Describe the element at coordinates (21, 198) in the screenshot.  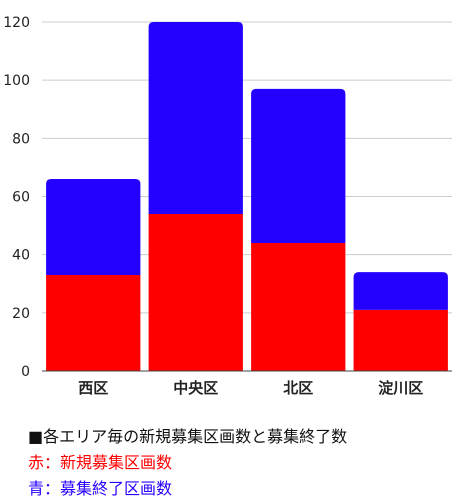
I see `y-tick-label: 60` at that location.